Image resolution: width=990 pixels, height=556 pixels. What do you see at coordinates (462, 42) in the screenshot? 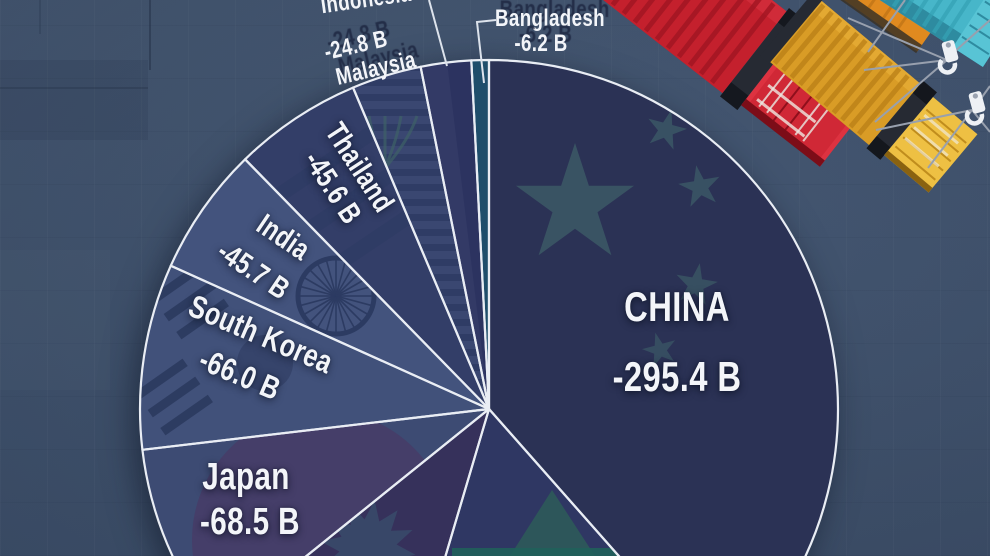
I see `leader-lines` at bounding box center [462, 42].